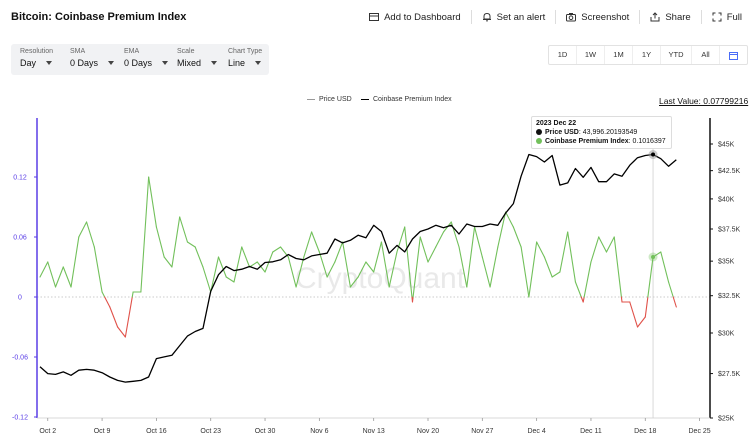  What do you see at coordinates (374, 431) in the screenshot?
I see `x-tick-label: Nov 13` at bounding box center [374, 431].